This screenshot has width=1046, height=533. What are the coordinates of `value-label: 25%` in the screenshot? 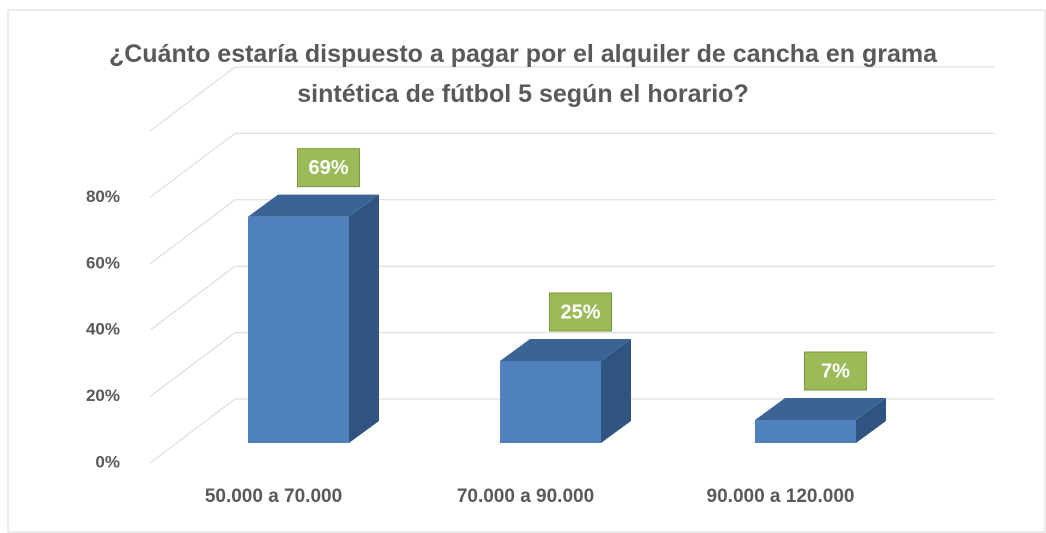 It's located at (580, 312).